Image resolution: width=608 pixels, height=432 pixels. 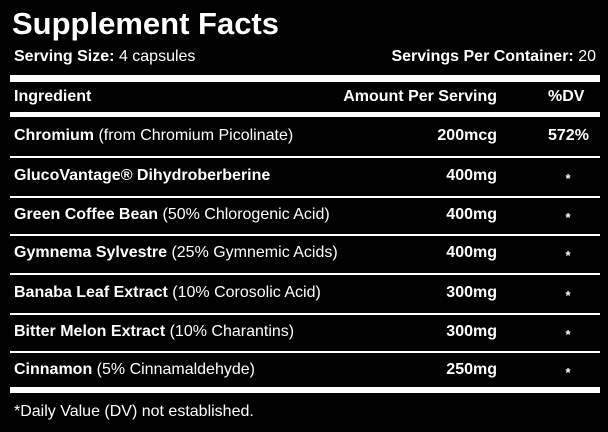 I want to click on ingredient: Chromium (from Chromium Picolinate), so click(x=153, y=136).